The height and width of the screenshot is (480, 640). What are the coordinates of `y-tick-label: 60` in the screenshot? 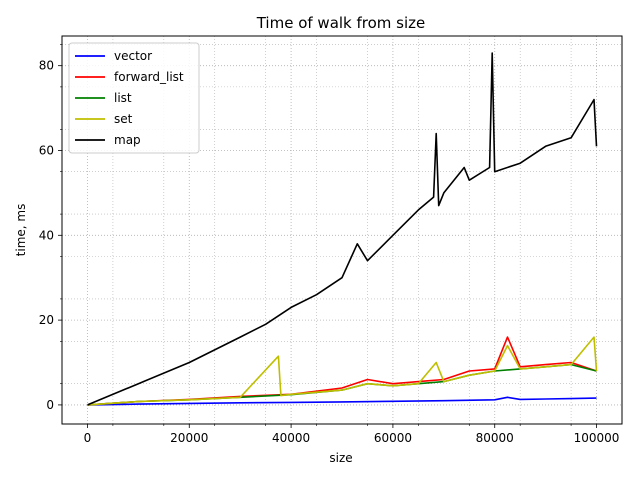 It's located at (46, 150).